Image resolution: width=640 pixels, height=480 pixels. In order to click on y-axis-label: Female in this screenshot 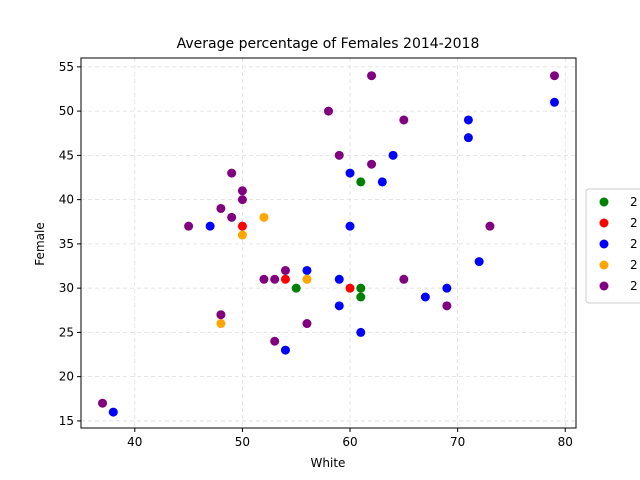, I will do `click(40, 243)`.